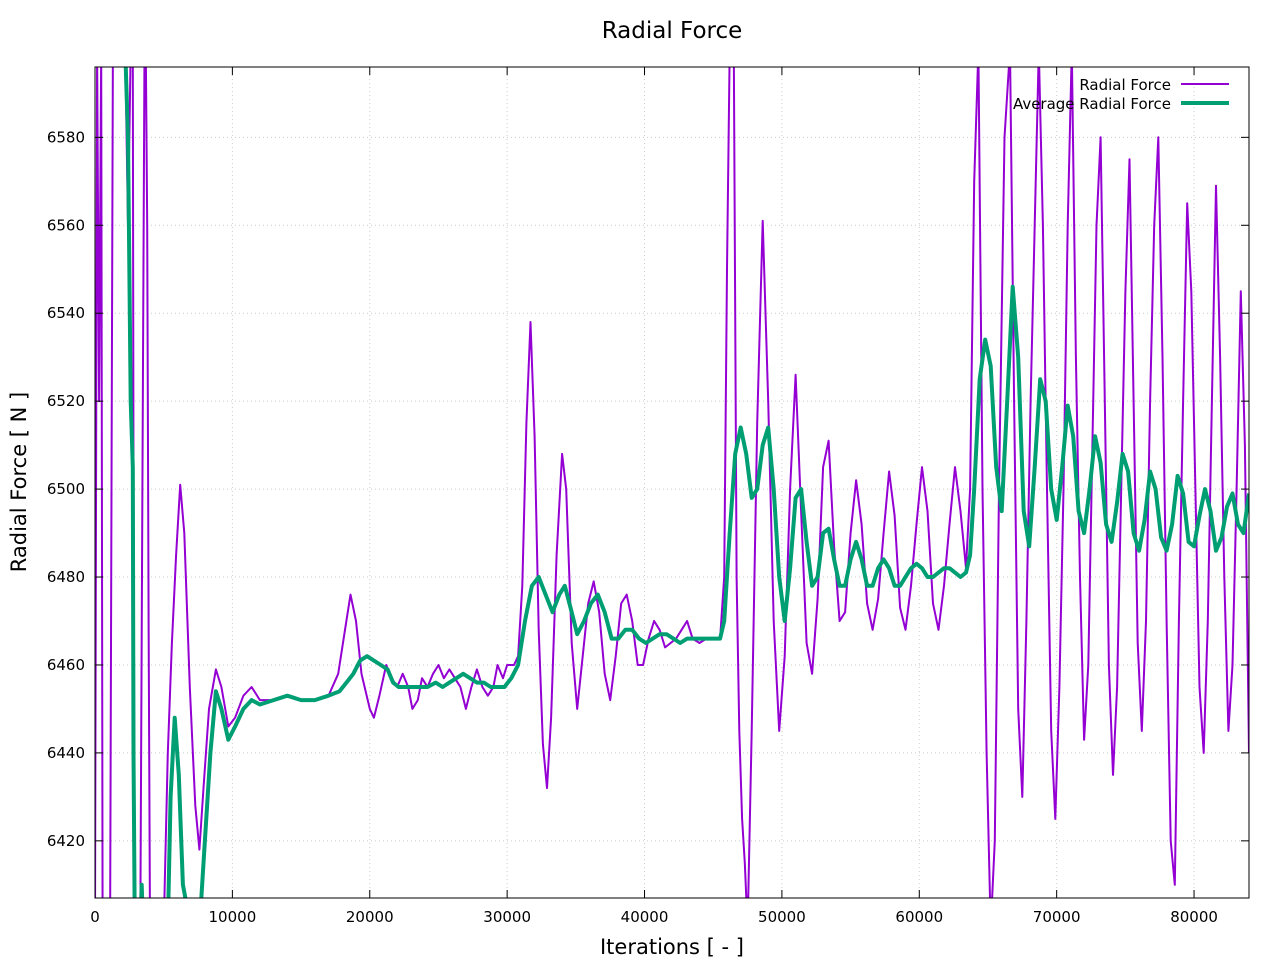 This screenshot has width=1280, height=960. What do you see at coordinates (66, 665) in the screenshot?
I see `y-tick-label: 6460` at bounding box center [66, 665].